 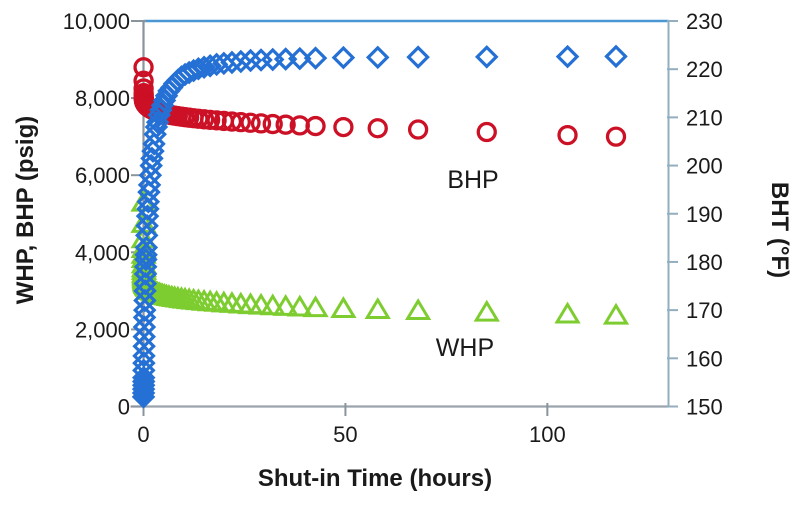 What do you see at coordinates (704, 117) in the screenshot?
I see `right-tick-label: 210` at bounding box center [704, 117].